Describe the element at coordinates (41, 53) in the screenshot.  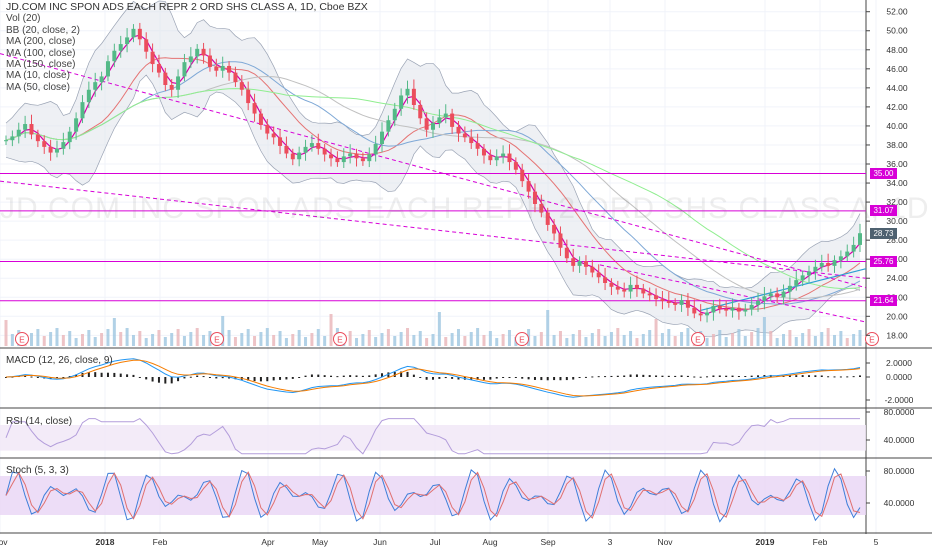
I see `indicator-ma100: MA (100, close)` at that location.